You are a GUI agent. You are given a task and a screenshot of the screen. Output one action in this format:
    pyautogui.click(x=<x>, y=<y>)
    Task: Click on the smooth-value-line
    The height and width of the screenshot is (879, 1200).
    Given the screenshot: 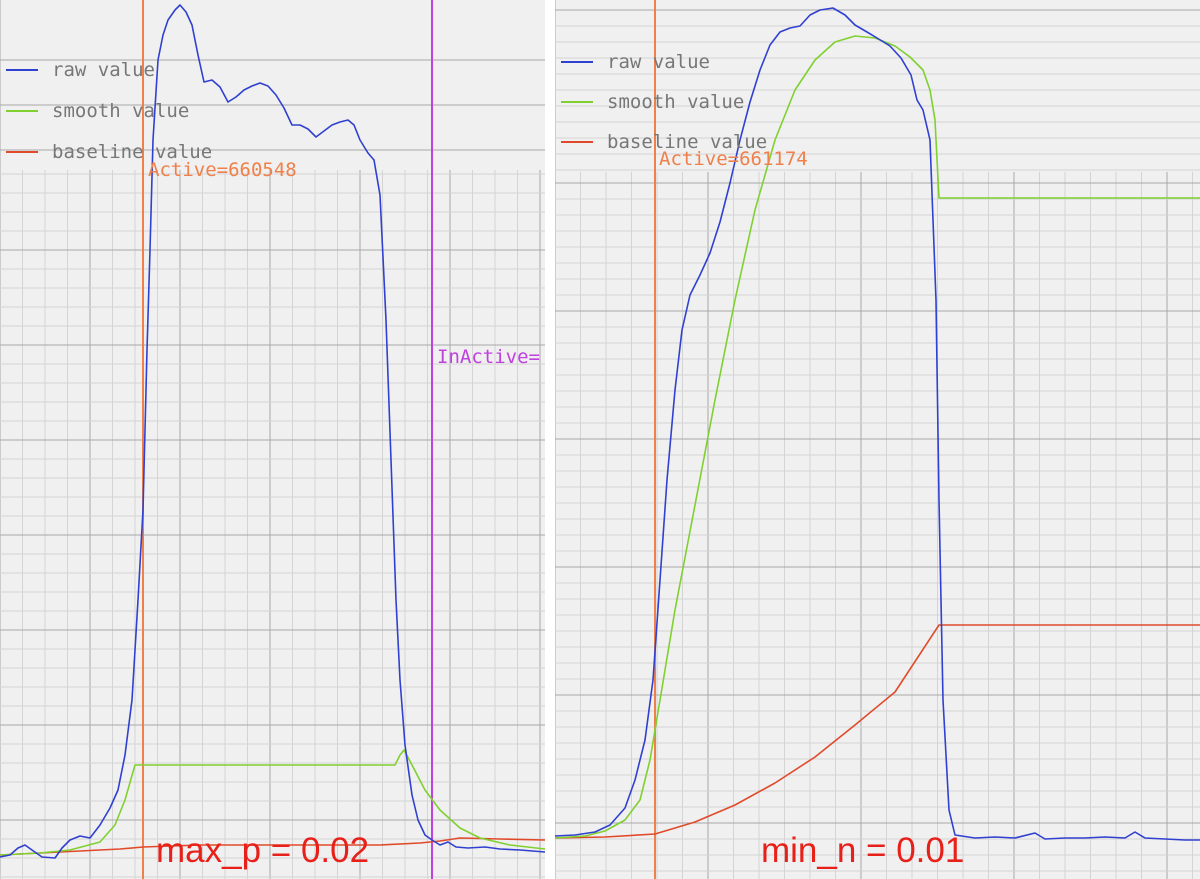 What is the action you would take?
    pyautogui.click(x=272, y=802)
    